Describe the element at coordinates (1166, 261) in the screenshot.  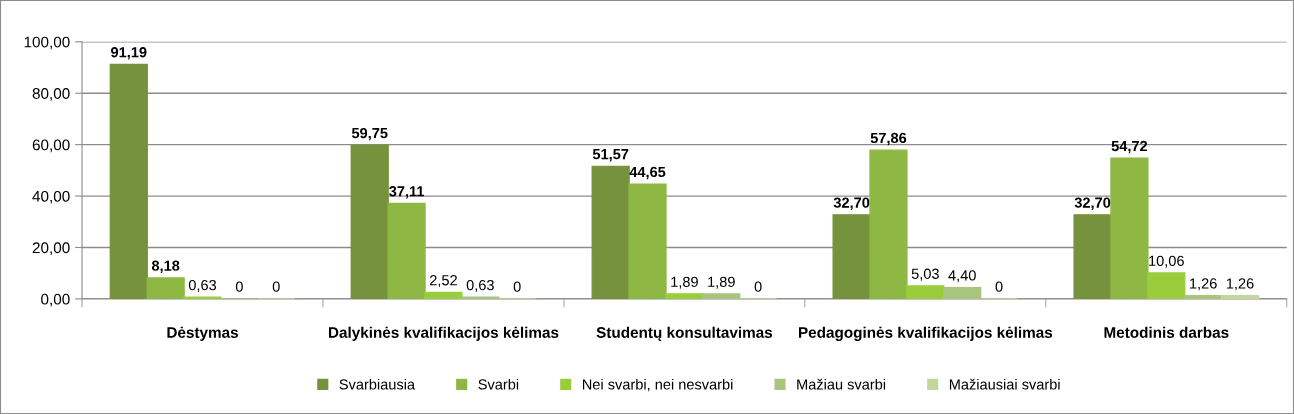
I see `data-label: 10,06` at that location.